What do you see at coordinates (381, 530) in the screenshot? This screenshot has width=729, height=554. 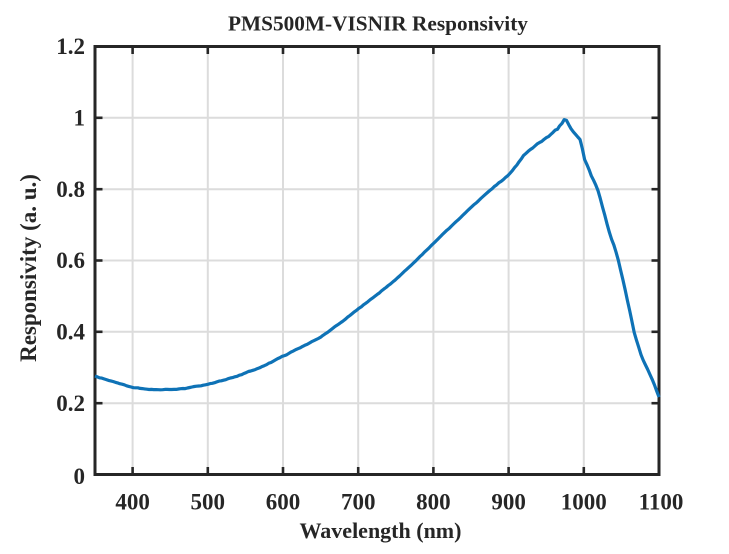 I see `svg-text: Wavelength (nm)` at bounding box center [381, 530].